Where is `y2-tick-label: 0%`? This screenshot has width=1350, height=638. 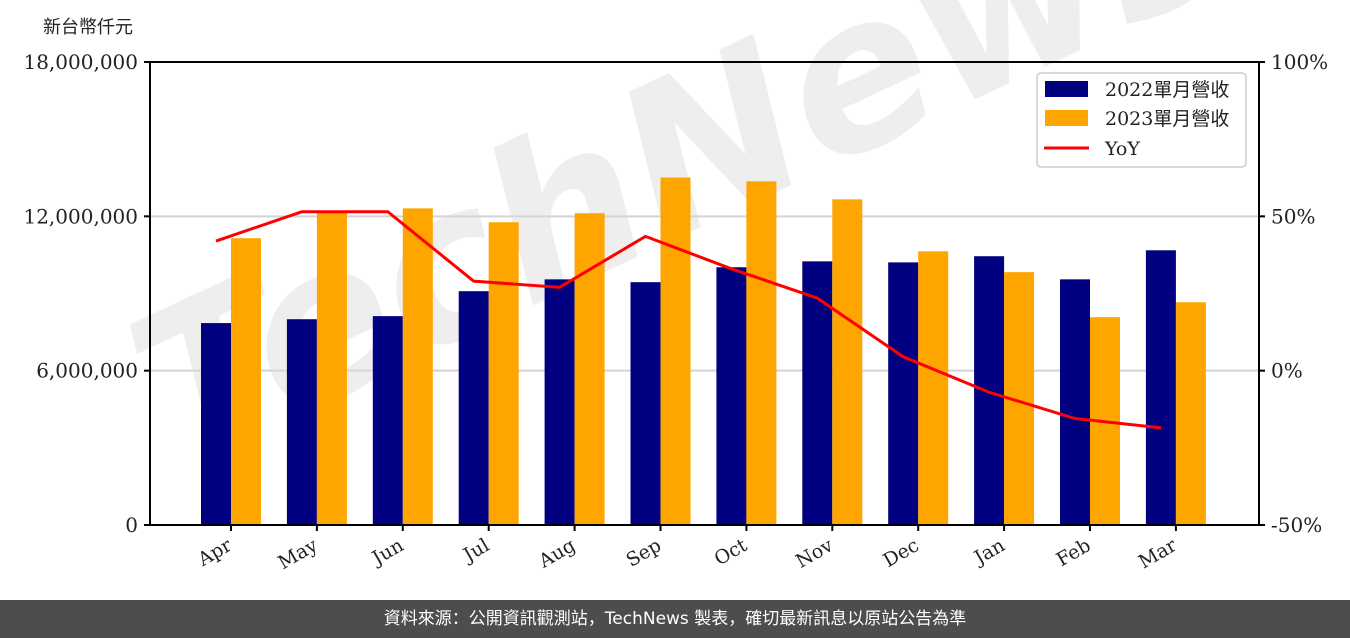 y2-tick-label: 0% is located at coordinates (1287, 371).